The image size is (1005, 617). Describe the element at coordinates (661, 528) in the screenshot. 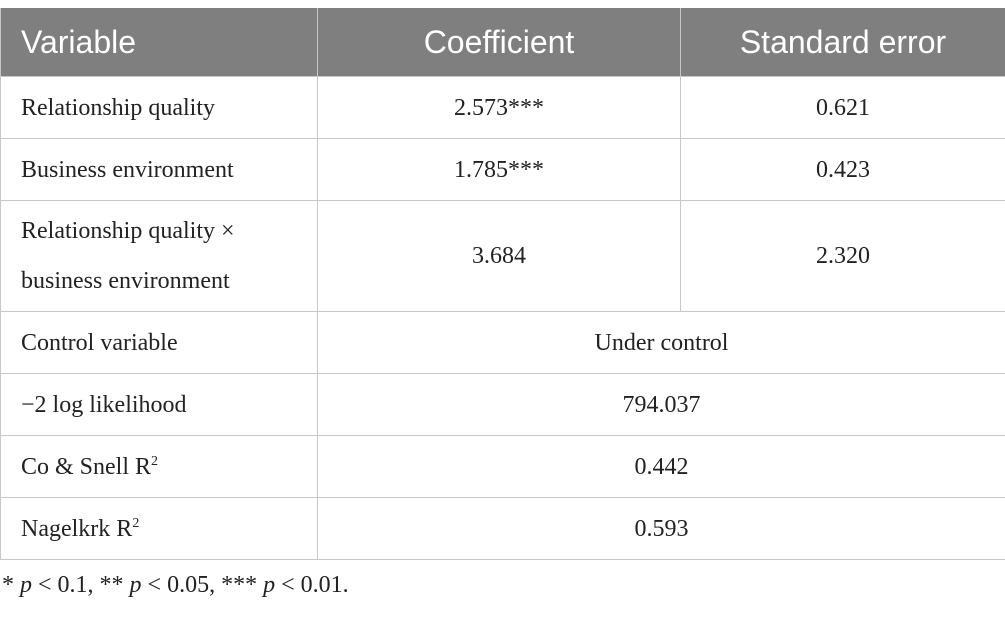

I see `cell: 0.593` at that location.